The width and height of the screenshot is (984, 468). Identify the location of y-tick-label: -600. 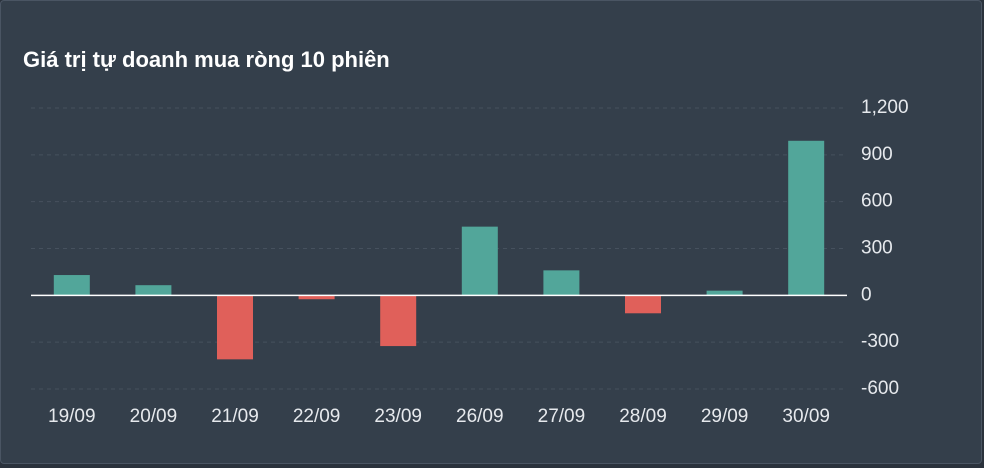
(880, 388).